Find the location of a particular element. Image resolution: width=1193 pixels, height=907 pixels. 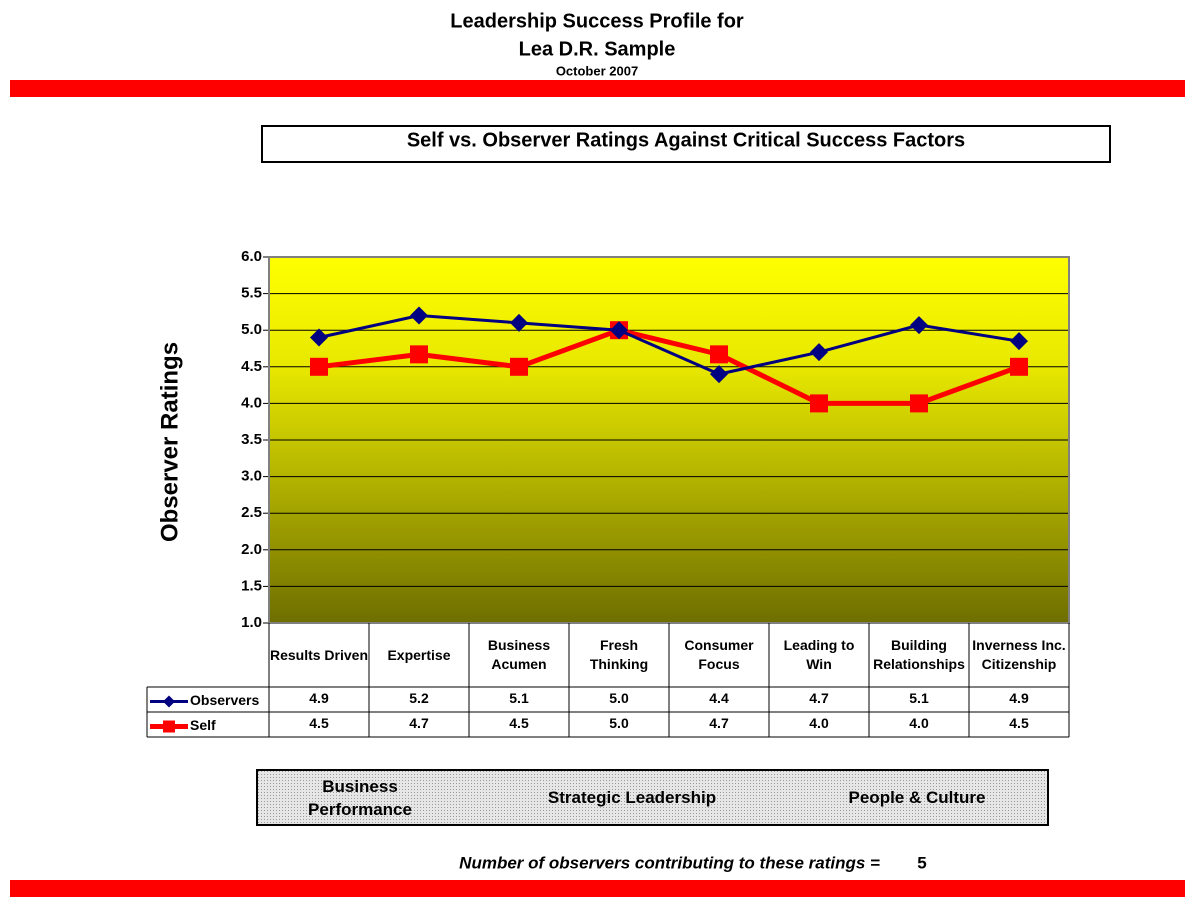

y-tick-label: 3.5 is located at coordinates (251, 439).